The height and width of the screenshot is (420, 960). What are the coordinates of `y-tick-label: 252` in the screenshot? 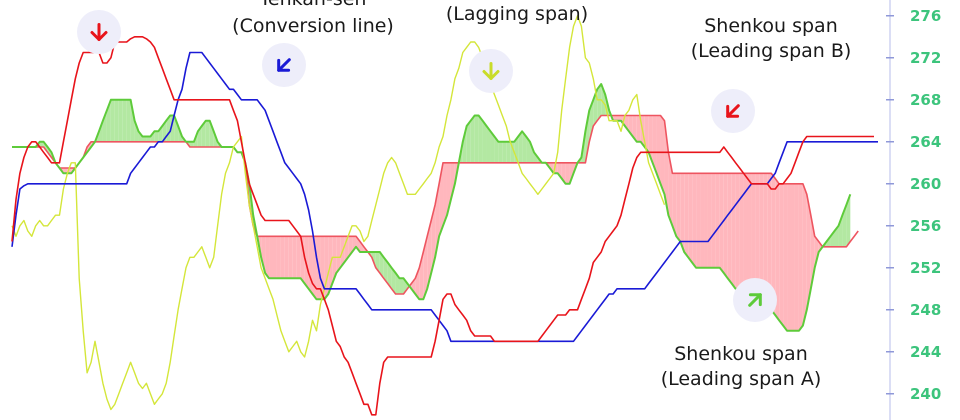 It's located at (925, 268).